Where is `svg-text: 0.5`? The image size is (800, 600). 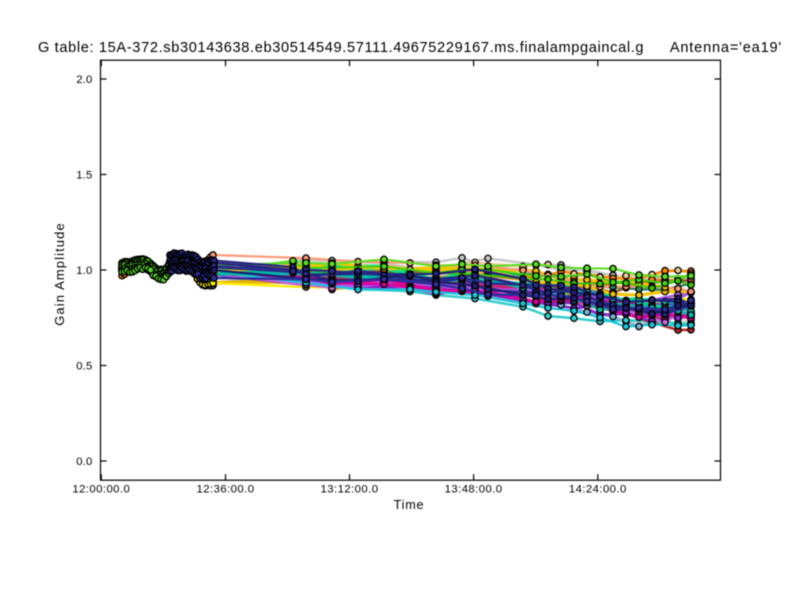
svg-text: 0.5 is located at coordinates (84, 366).